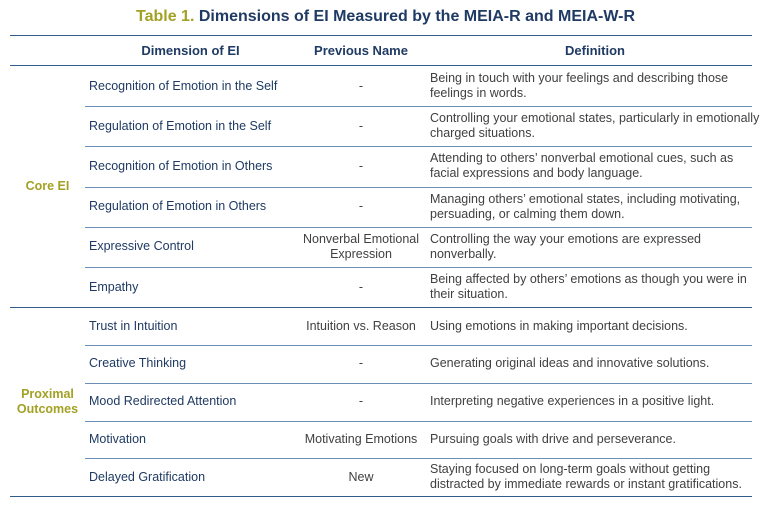 Image resolution: width=771 pixels, height=508 pixels. What do you see at coordinates (361, 50) in the screenshot?
I see `column-header: Previous Name` at bounding box center [361, 50].